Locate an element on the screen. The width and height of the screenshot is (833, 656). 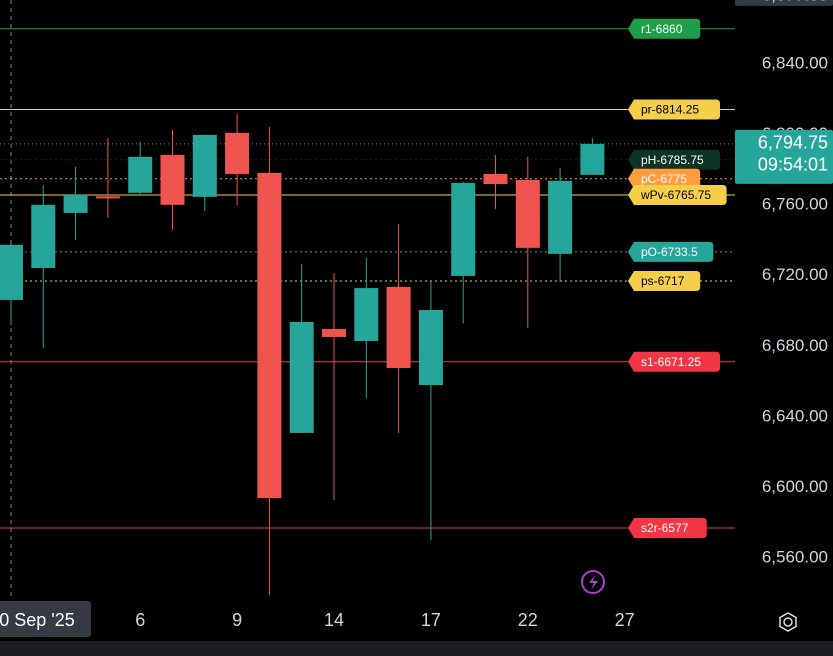
crosshair-date-box is located at coordinates (45, 619).